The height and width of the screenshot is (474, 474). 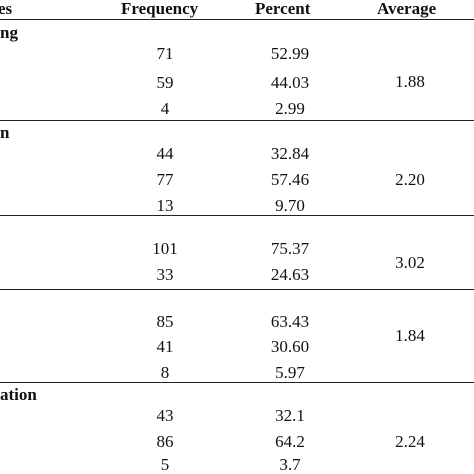 I want to click on frequency-cell: 5, so click(x=165, y=464).